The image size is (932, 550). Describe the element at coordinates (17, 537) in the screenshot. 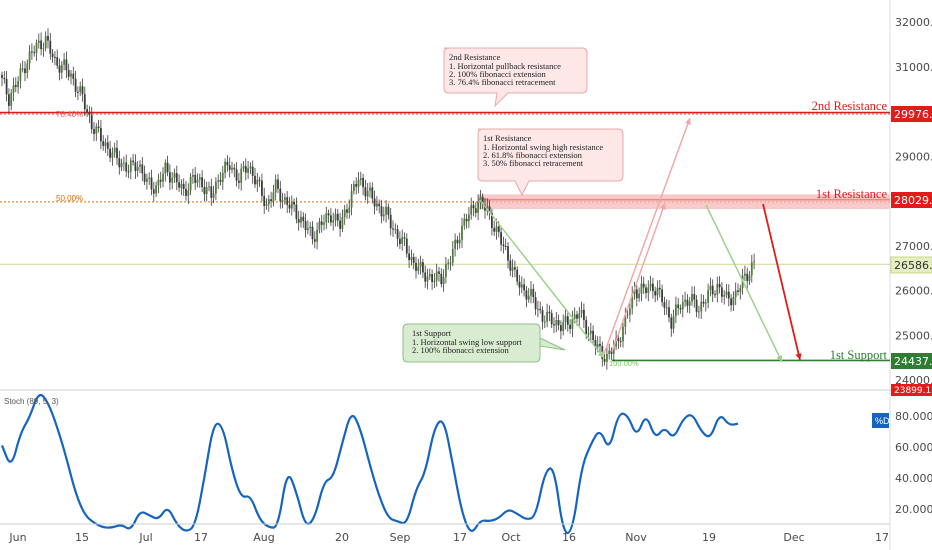

I see `x-tick-label: Jun` at that location.